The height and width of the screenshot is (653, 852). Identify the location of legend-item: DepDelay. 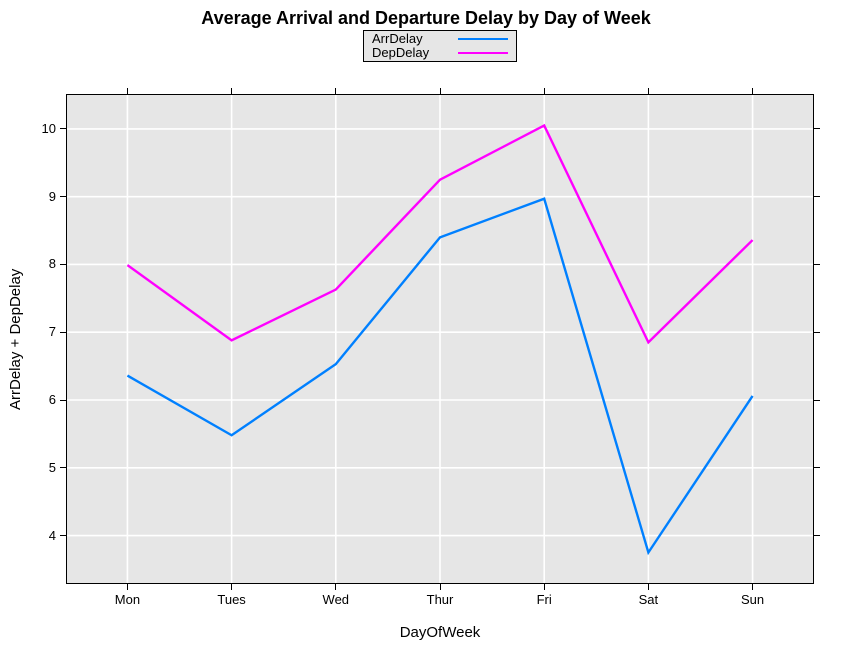
(440, 53).